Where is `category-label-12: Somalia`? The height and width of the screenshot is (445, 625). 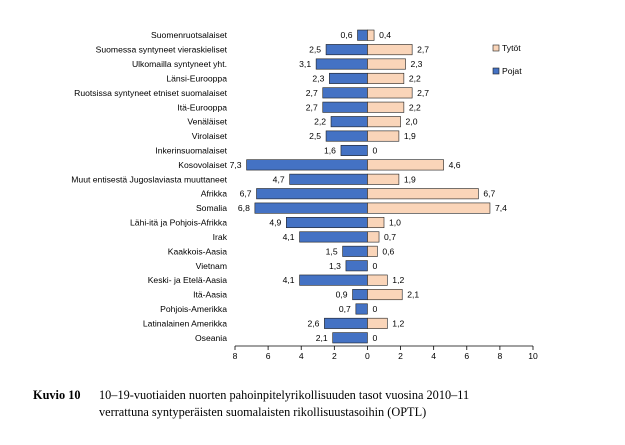
category-label-12: Somalia is located at coordinates (211, 208).